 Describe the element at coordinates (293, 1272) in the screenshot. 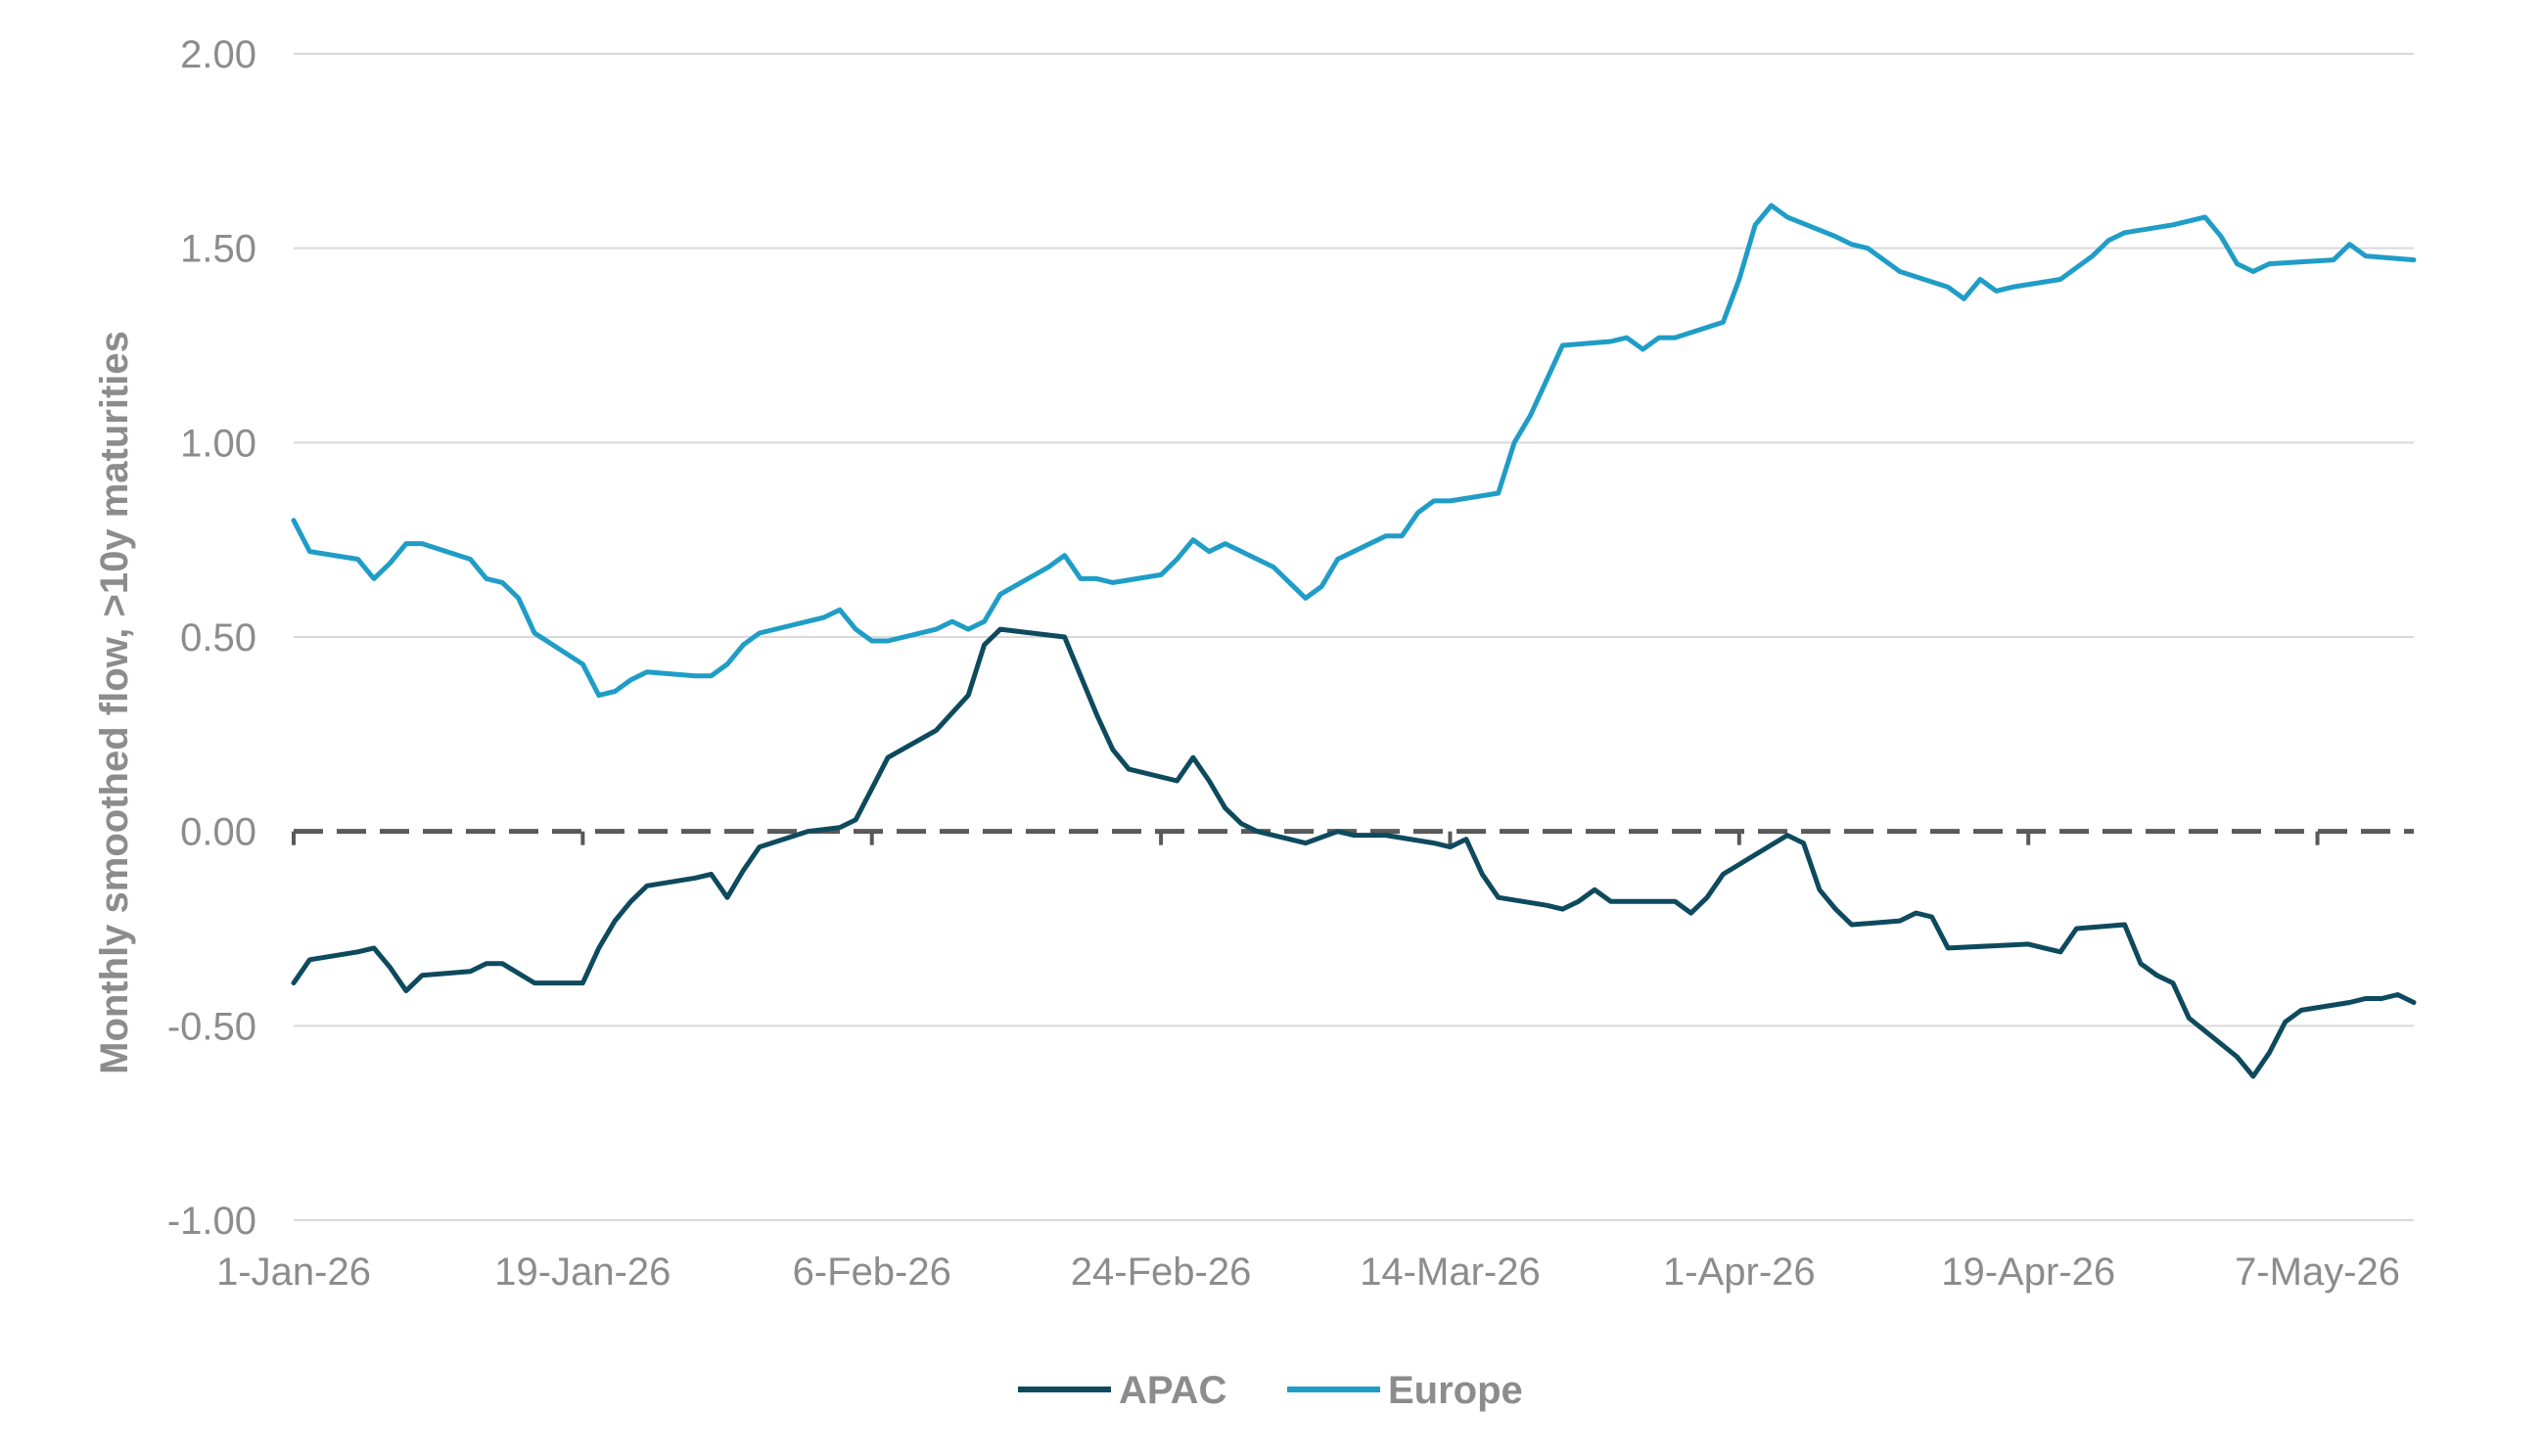

I see `x-tick-label: 1-Jan-26` at that location.